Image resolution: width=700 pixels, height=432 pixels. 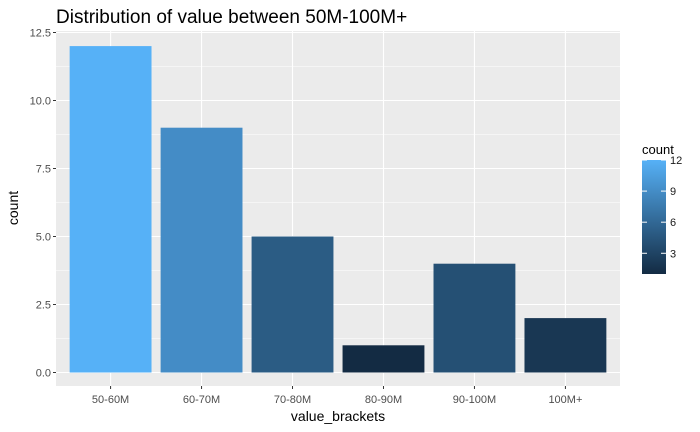 What do you see at coordinates (43, 306) in the screenshot?
I see `y-tick-label: 2.5` at bounding box center [43, 306].